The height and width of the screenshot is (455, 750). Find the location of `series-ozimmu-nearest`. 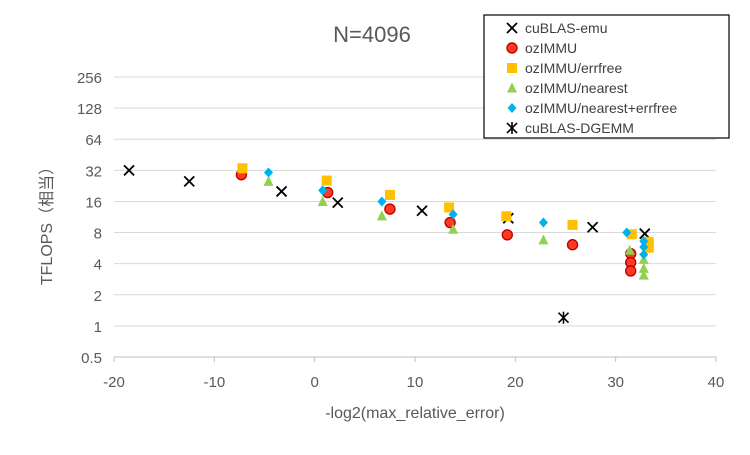

series-ozimmu-nearest is located at coordinates (456, 227).